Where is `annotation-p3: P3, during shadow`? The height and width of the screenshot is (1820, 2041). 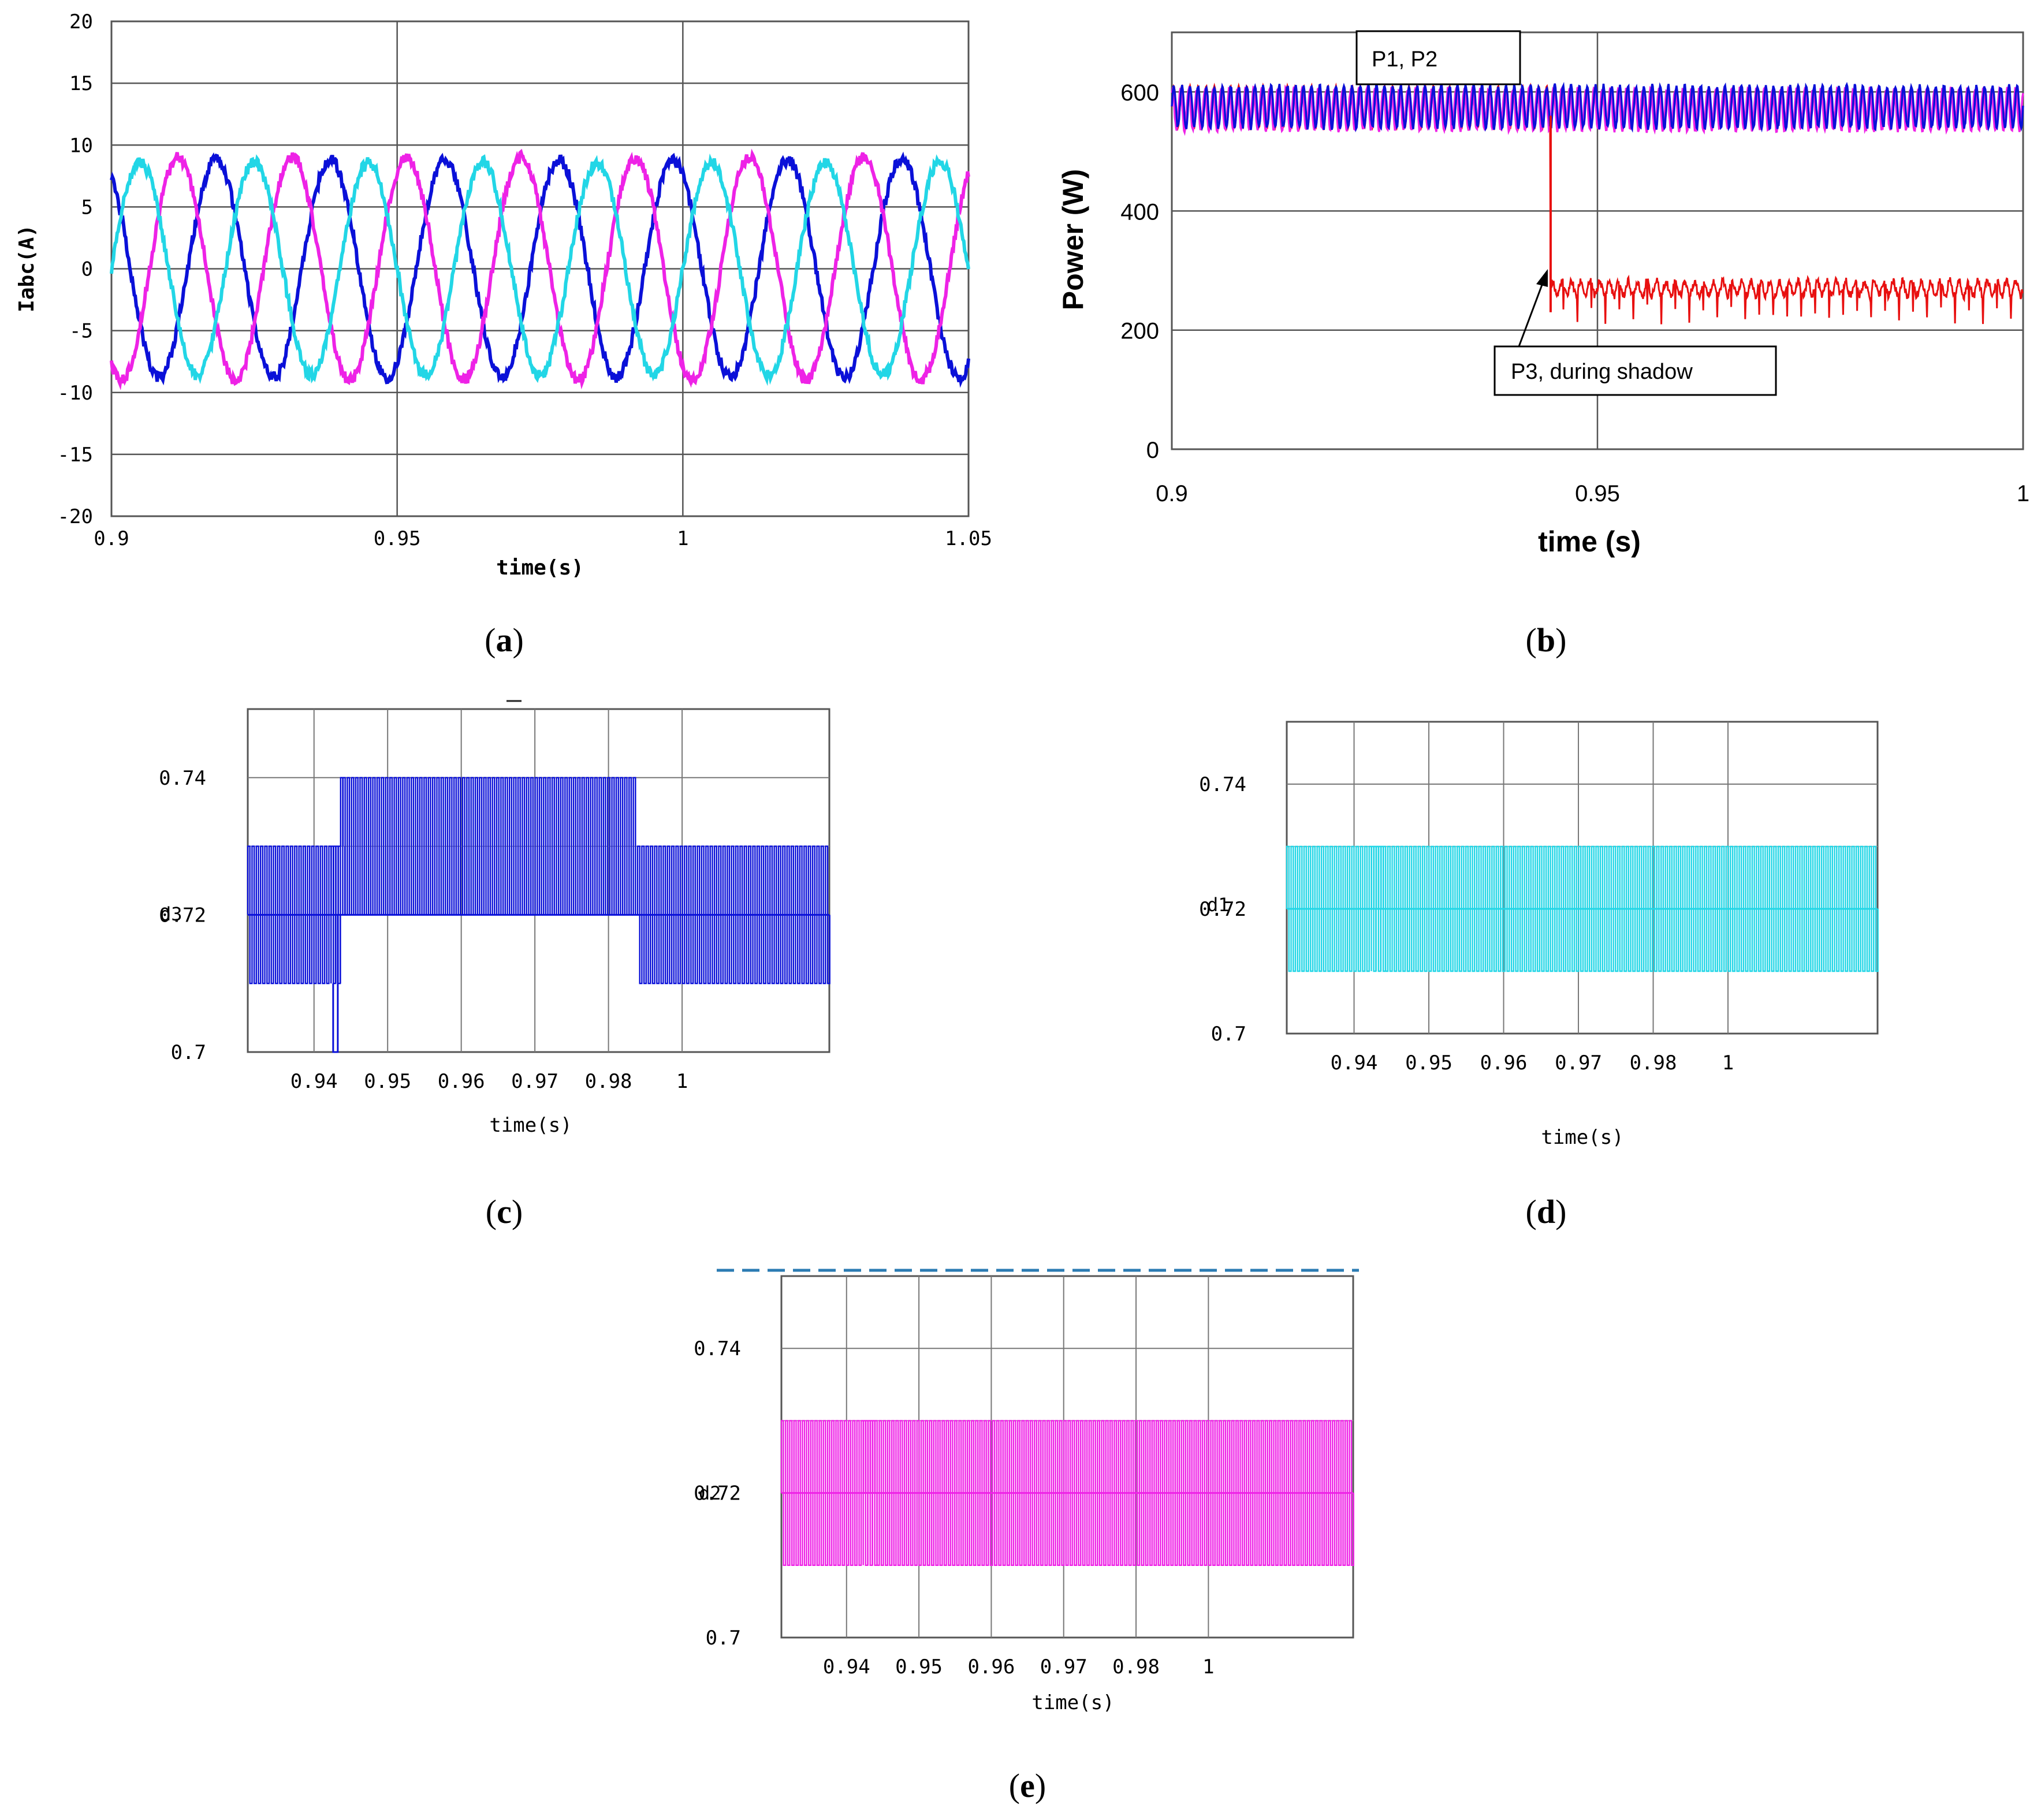
annotation-p3: P3, during shadow is located at coordinates (1602, 372).